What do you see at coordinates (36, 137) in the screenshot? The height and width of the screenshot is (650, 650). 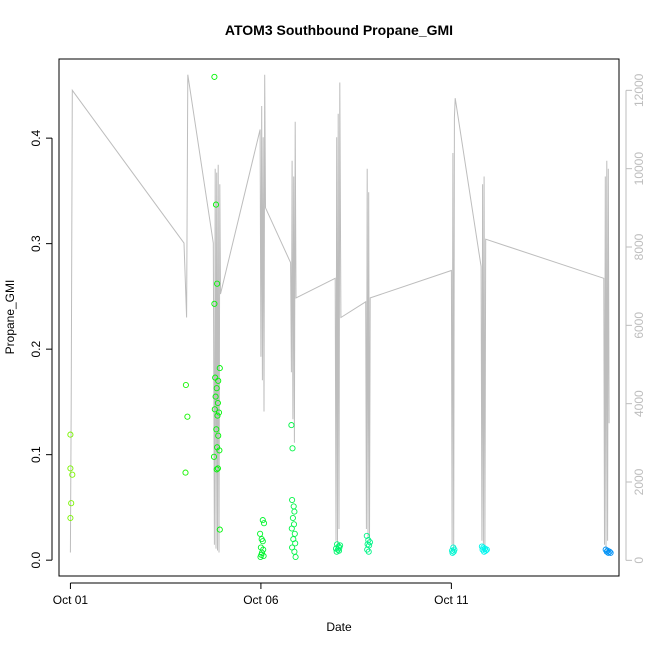 I see `y-tick-label: 0.4` at bounding box center [36, 137].